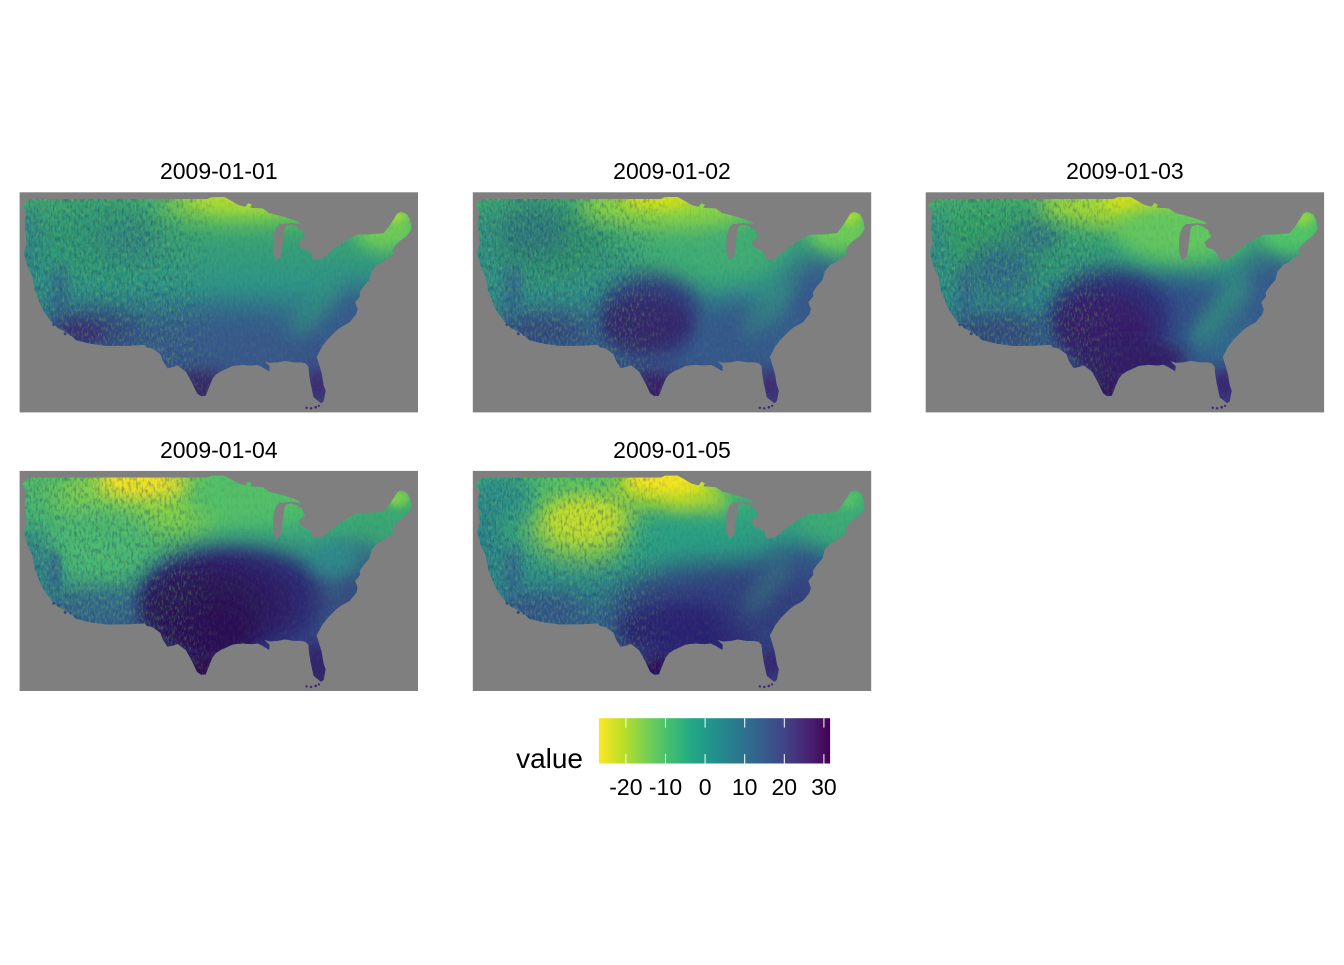  Describe the element at coordinates (219, 171) in the screenshot. I see `svg-text: 2009-01-01` at that location.